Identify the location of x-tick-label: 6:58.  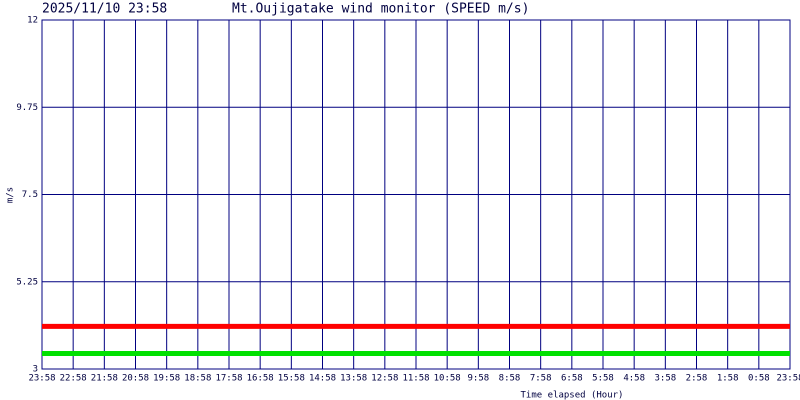
(572, 379).